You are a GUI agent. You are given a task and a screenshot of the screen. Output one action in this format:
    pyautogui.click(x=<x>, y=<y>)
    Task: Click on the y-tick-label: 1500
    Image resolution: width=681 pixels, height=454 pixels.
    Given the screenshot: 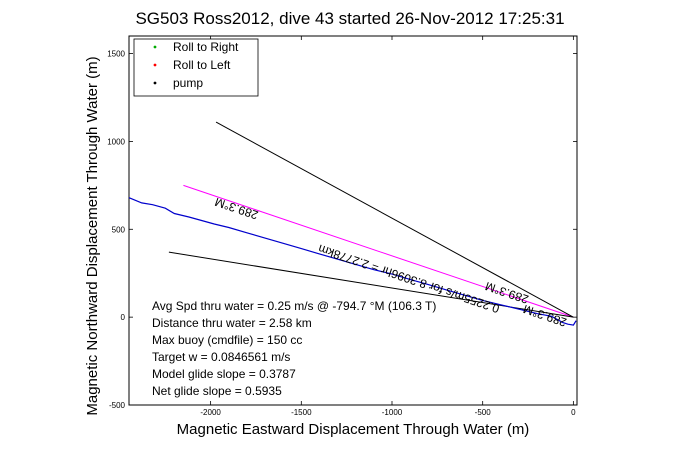 What is the action you would take?
    pyautogui.click(x=116, y=54)
    